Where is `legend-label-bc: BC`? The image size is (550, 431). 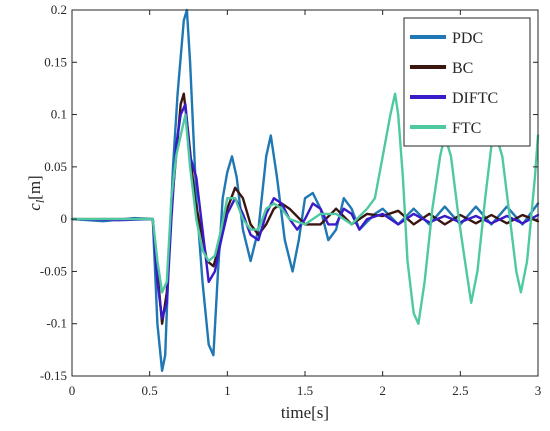
legend-label-bc: BC is located at coordinates (462, 68).